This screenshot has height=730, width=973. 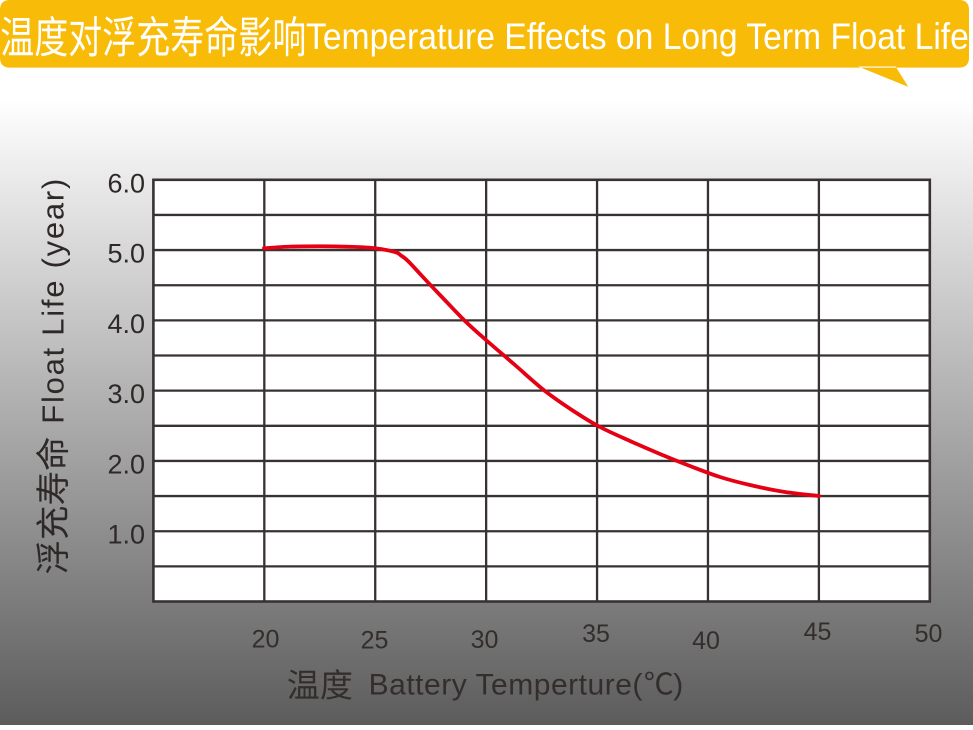 I want to click on svg-text: 3.0, so click(x=126, y=394).